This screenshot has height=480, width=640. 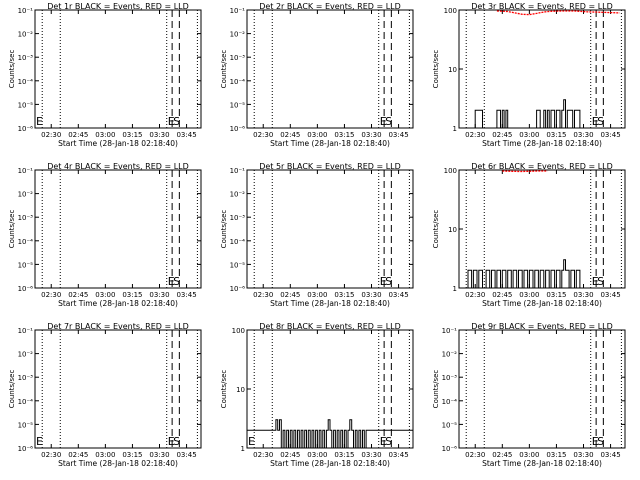 What do you see at coordinates (330, 326) in the screenshot?
I see `panel-title: Det 8r BLACK = Events, RED = LLD` at bounding box center [330, 326].